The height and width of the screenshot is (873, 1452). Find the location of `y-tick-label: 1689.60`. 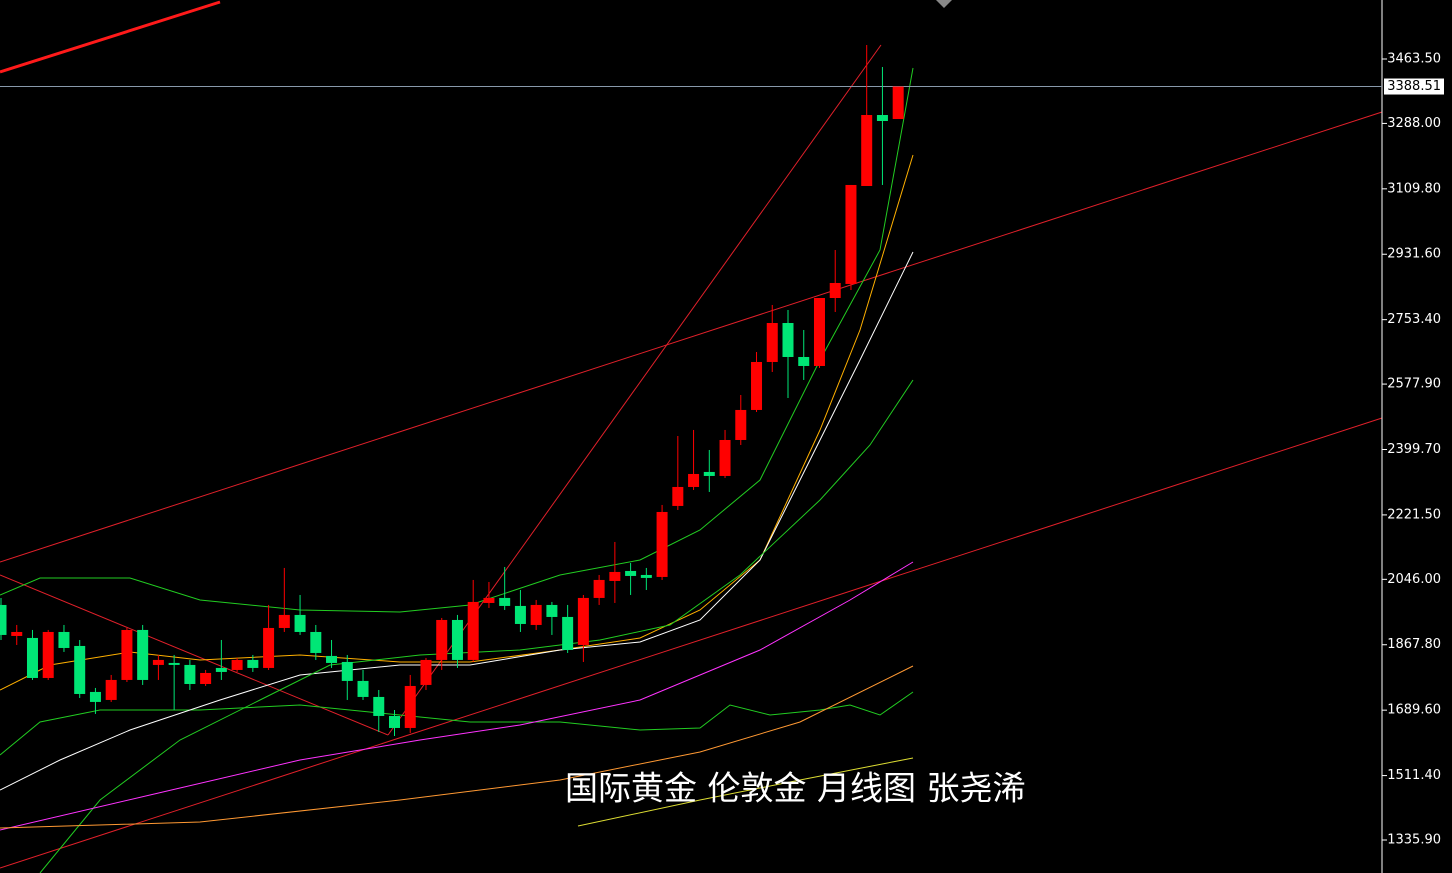

y-tick-label: 1689.60 is located at coordinates (1414, 710).